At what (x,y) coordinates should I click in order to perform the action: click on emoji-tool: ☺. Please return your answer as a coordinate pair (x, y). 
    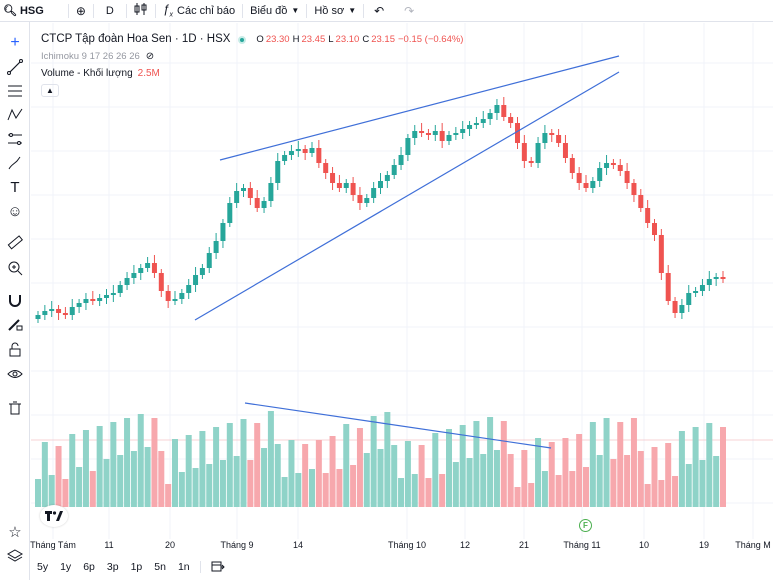
    Looking at the image, I should click on (15, 211).